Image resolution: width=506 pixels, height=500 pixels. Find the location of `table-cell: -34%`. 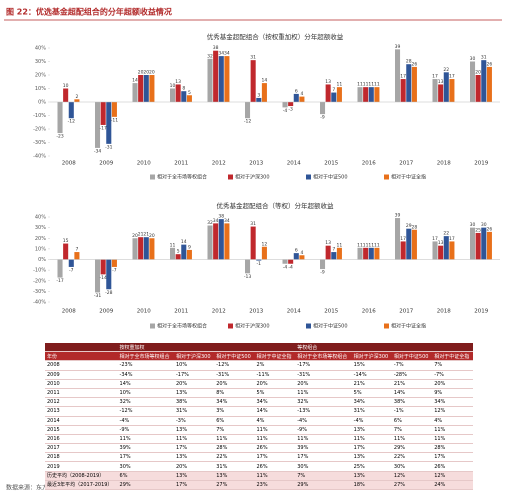

table-cell: -34% is located at coordinates (145, 375).